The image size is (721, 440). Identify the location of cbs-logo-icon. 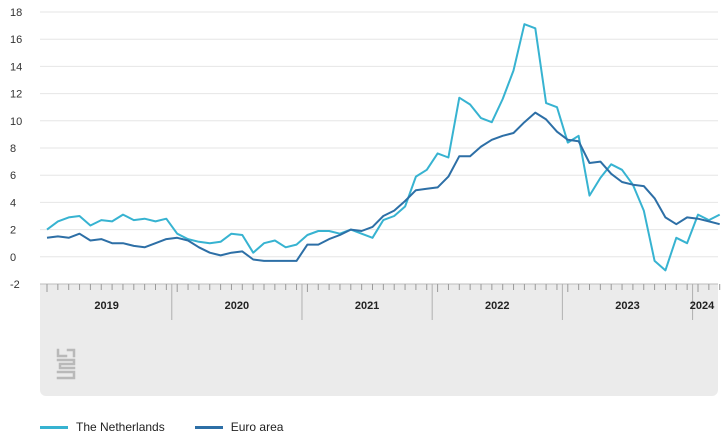
(66, 364).